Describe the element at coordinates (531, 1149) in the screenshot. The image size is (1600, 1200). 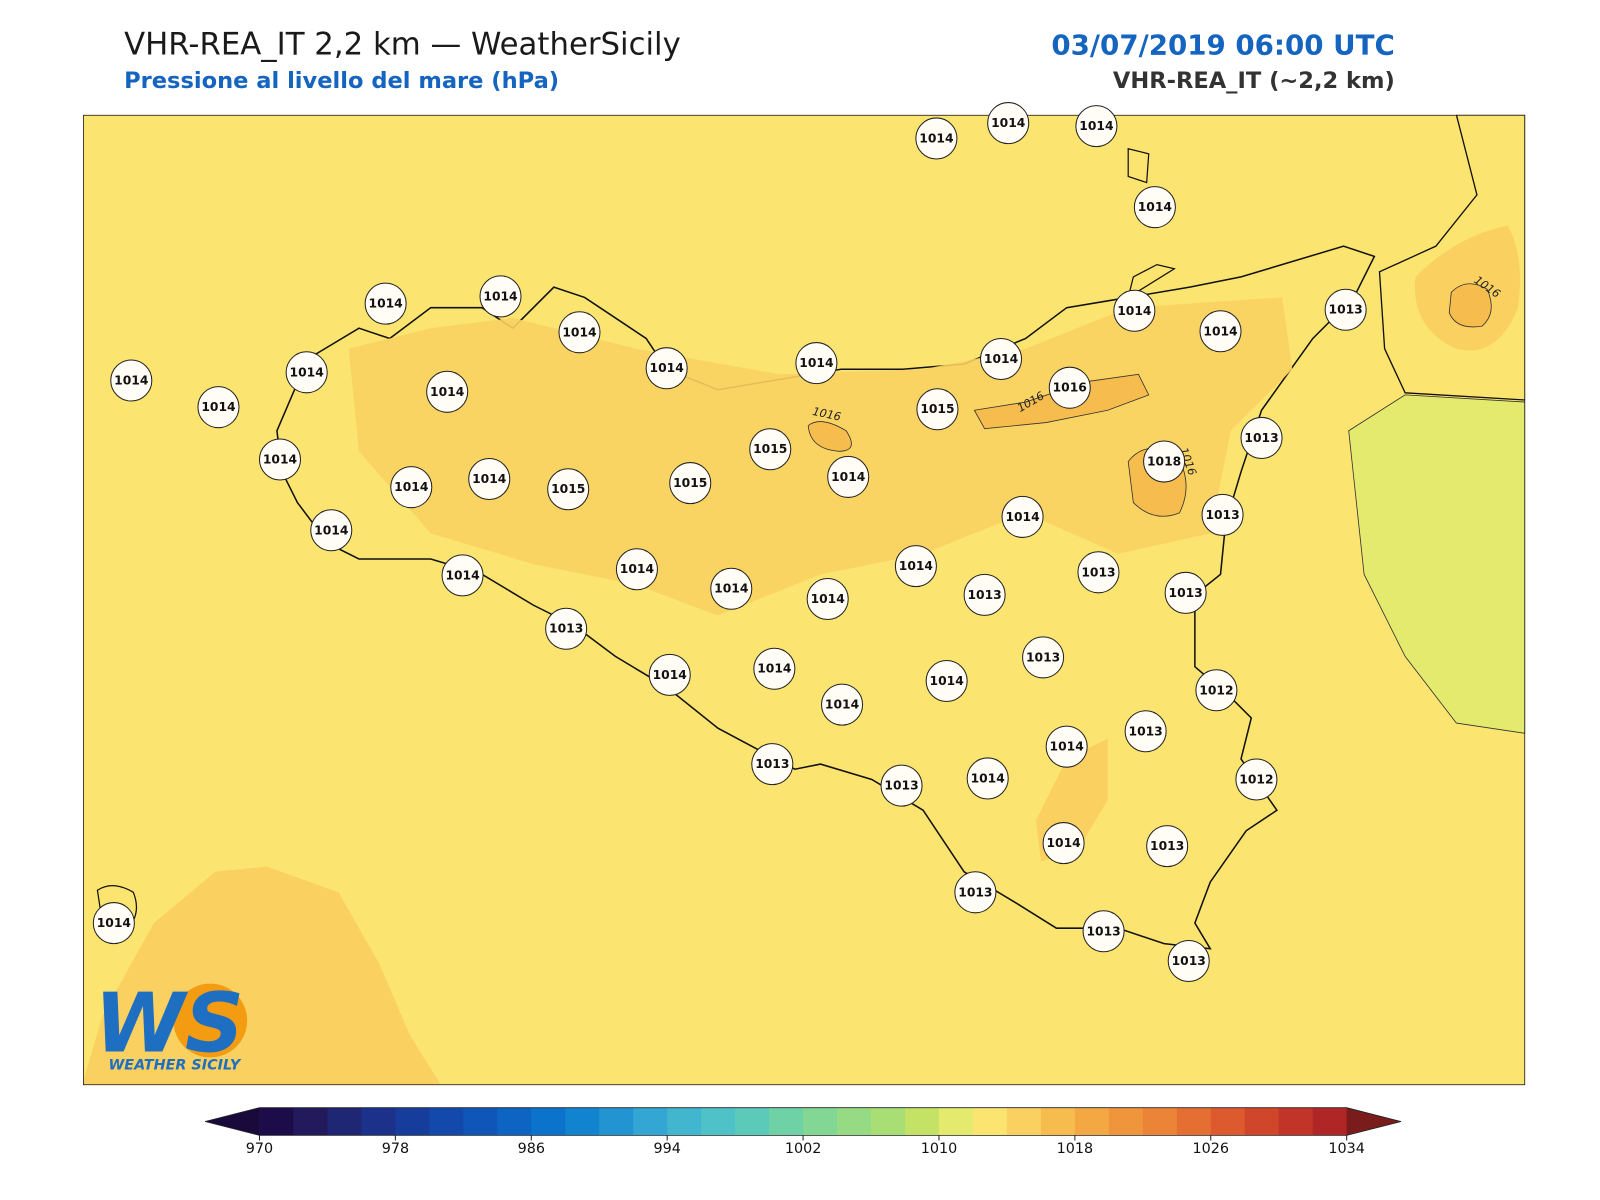
I see `colorbar-tick-label: 986` at that location.